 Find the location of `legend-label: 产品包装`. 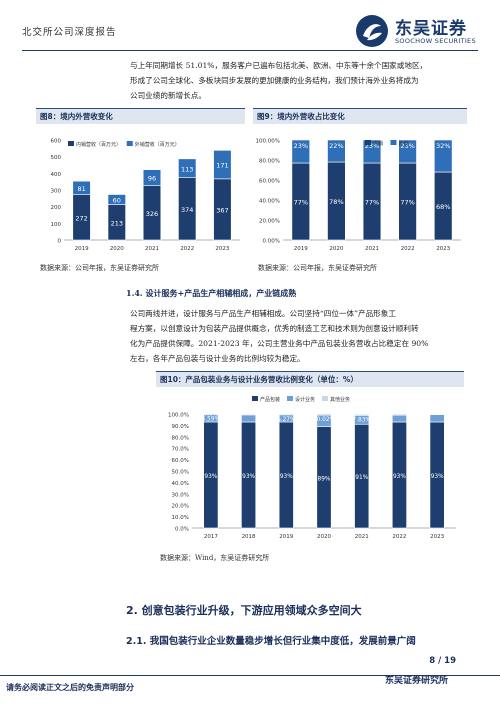

legend-label: 产品包装 is located at coordinates (270, 399).